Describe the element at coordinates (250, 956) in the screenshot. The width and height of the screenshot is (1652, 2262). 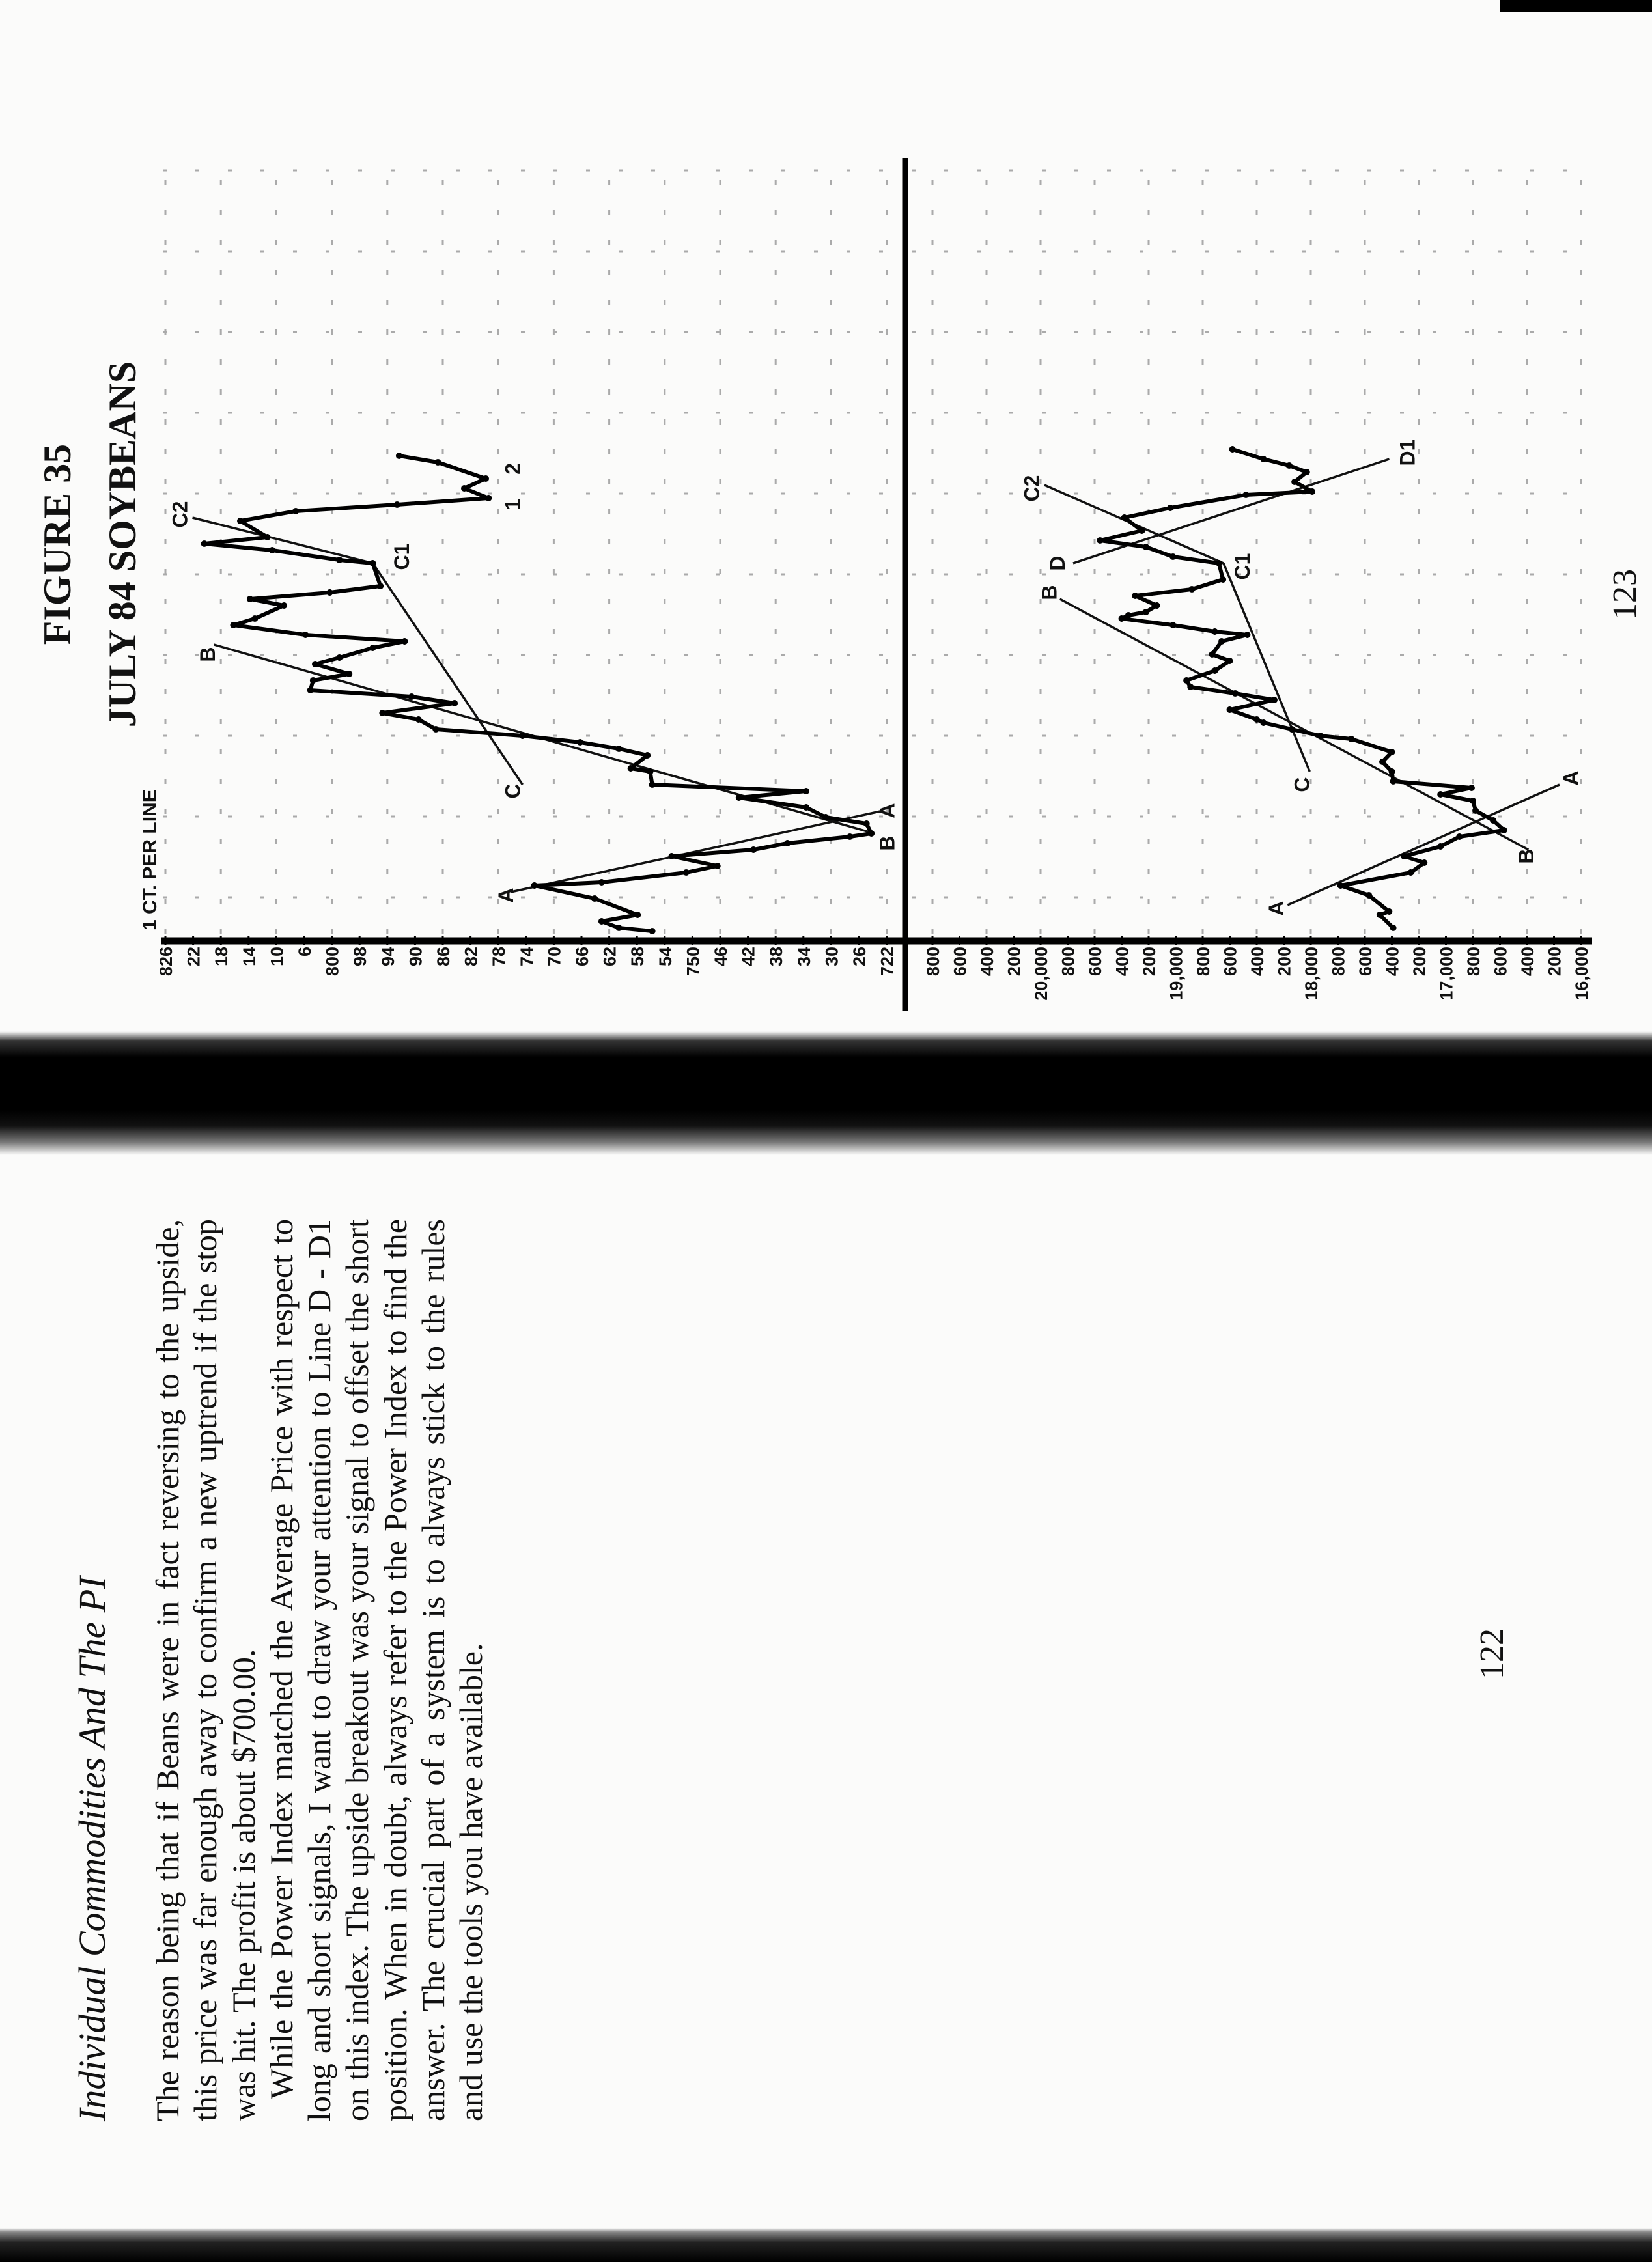
I see `price-tick-label: 14` at that location.